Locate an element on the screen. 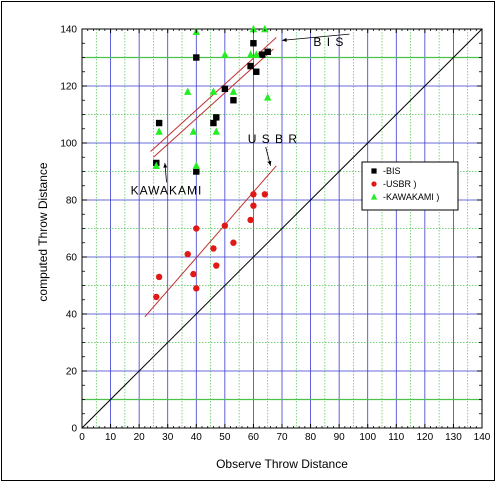  annotation-arrow is located at coordinates (315, 37).